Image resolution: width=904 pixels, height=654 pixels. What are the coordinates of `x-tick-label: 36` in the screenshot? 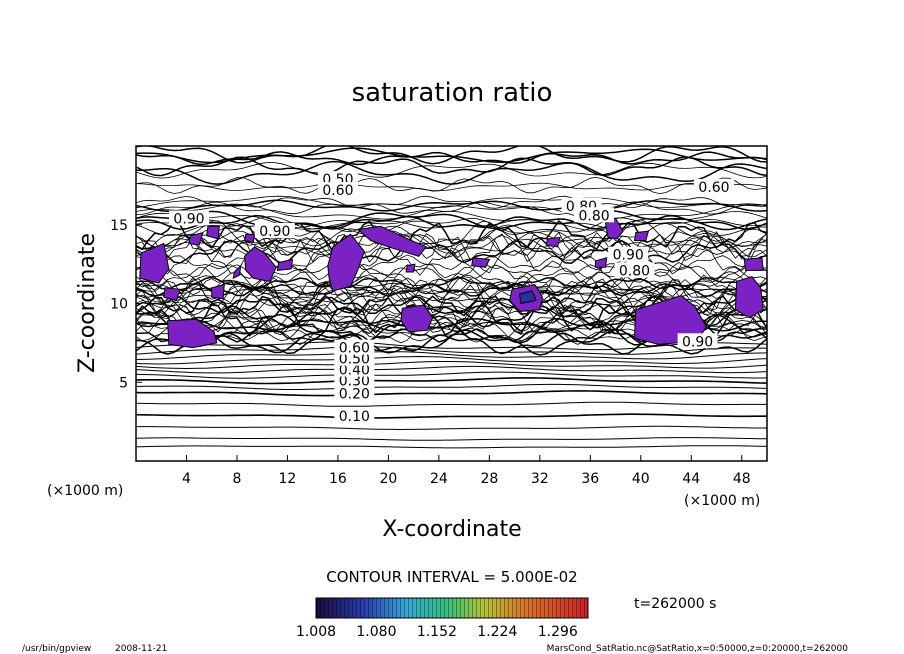 It's located at (590, 479).